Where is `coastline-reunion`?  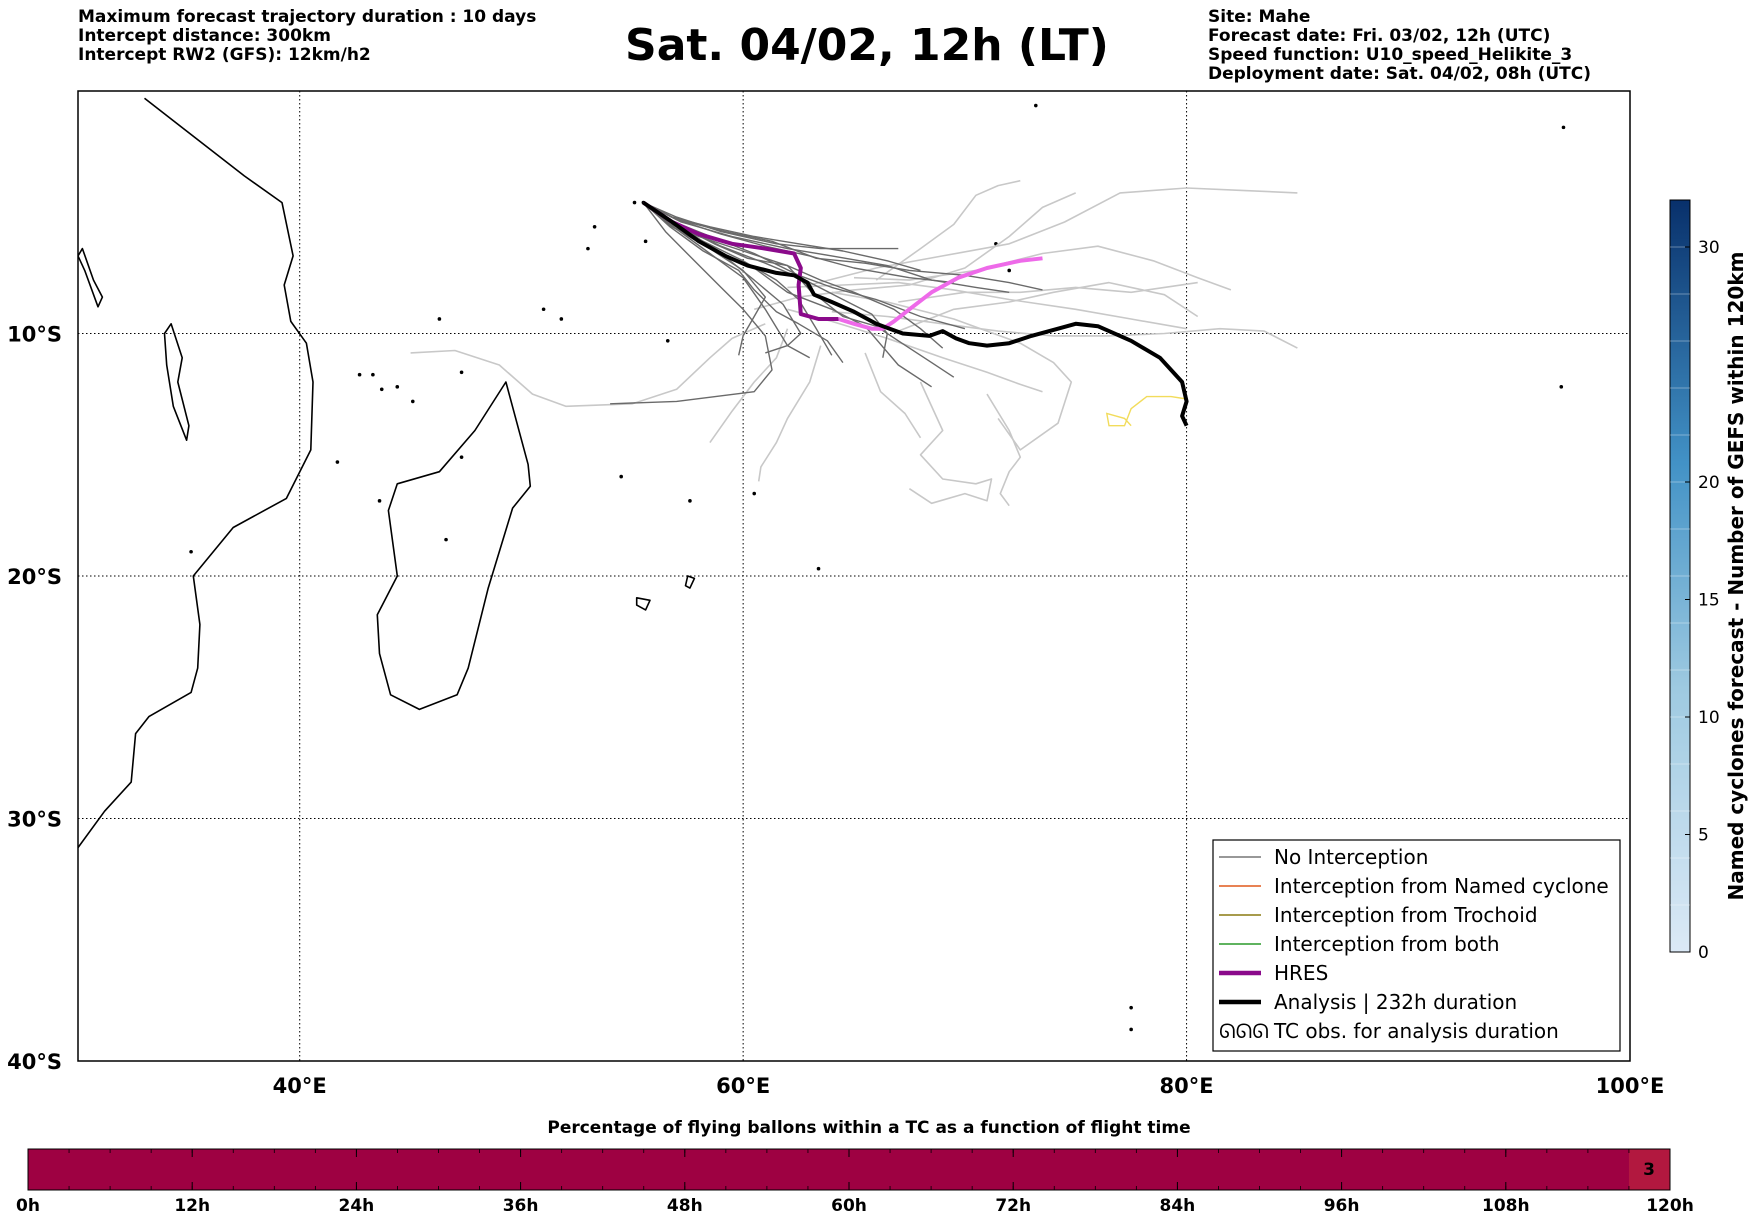
coastline-reunion is located at coordinates (643, 604).